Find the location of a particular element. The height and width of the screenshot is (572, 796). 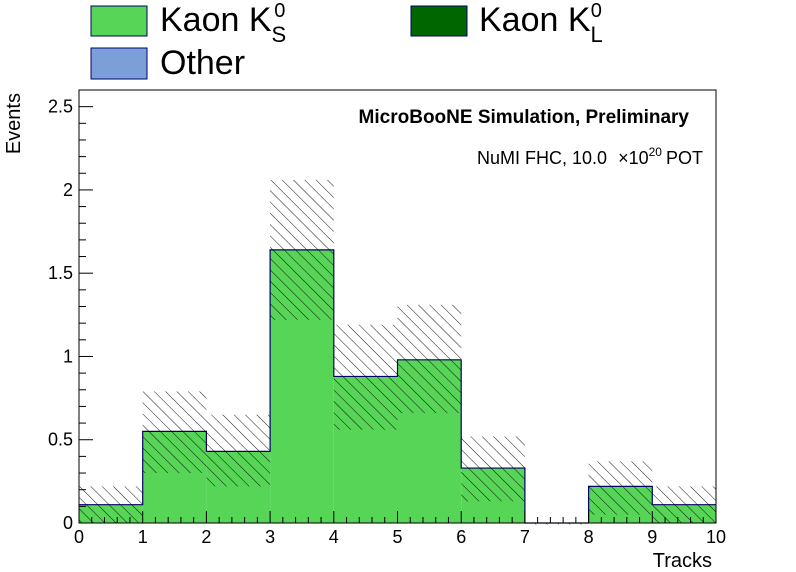

legend-item-kaon-kl: Kaon KL0 is located at coordinates (506, 23).